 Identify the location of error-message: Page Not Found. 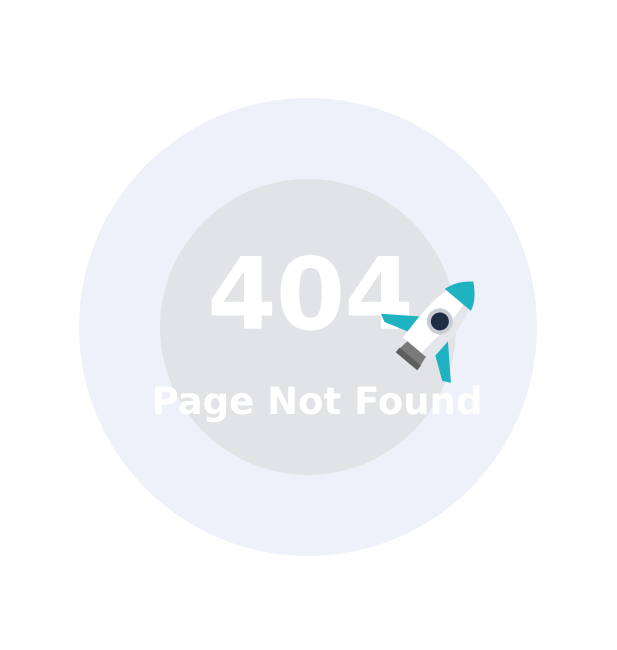
(317, 401).